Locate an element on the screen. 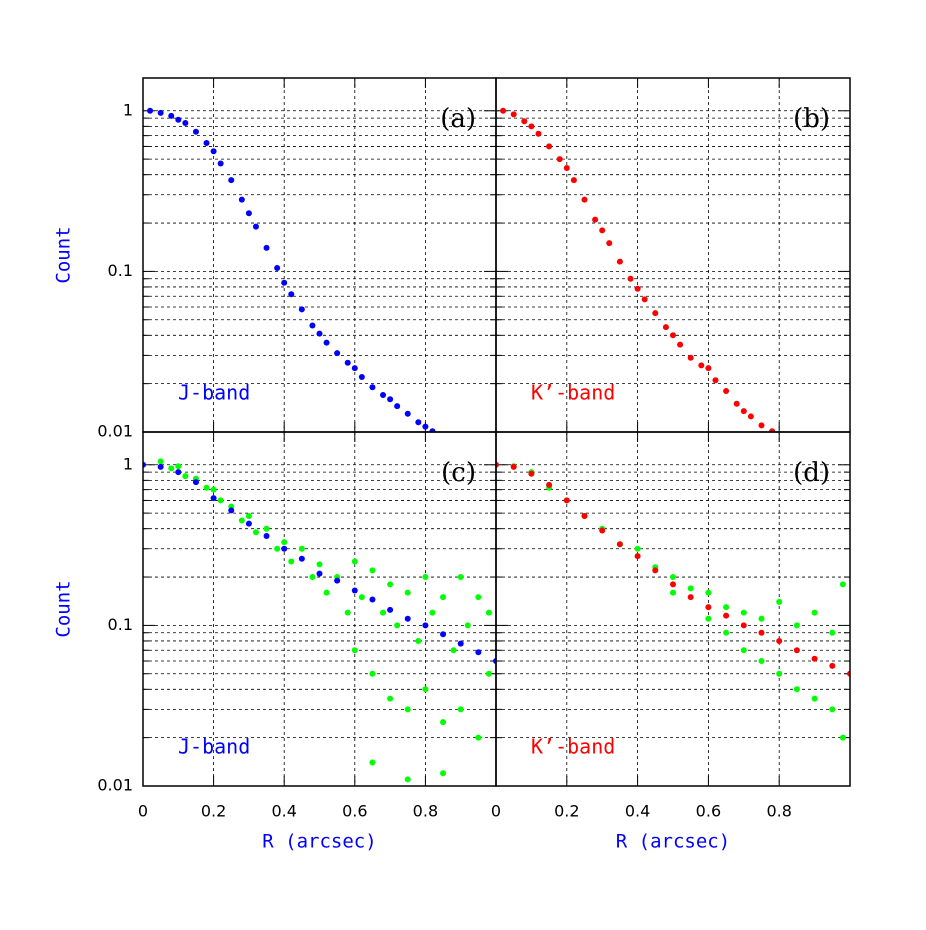 The width and height of the screenshot is (926, 930). panel: (b) K’-band is located at coordinates (673, 255).